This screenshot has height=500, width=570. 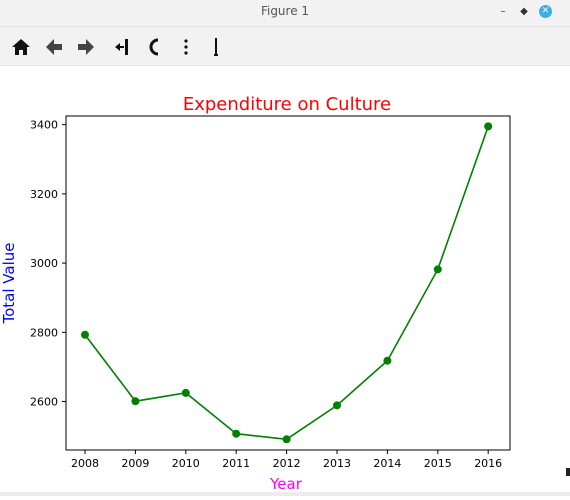 I want to click on maximize-button: ◆, so click(x=524, y=11).